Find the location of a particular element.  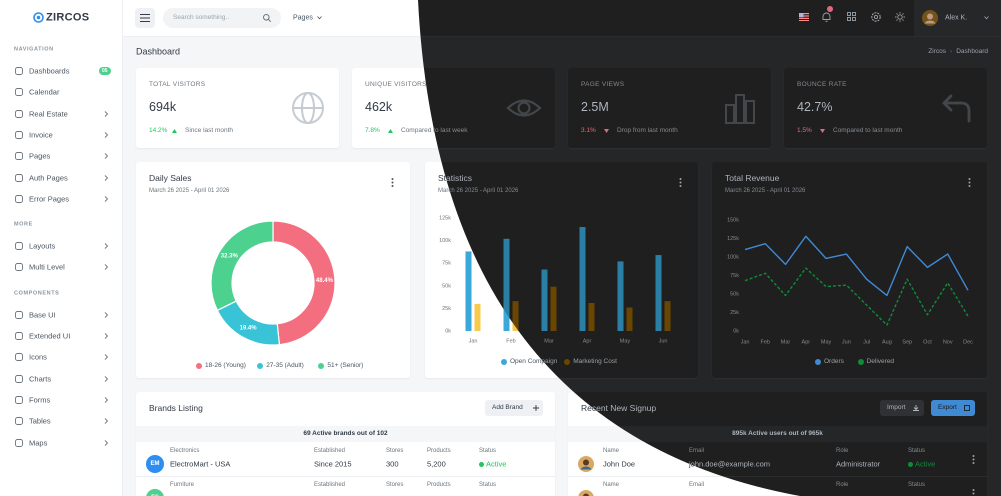

pages-chevron-part is located at coordinates (319, 18).